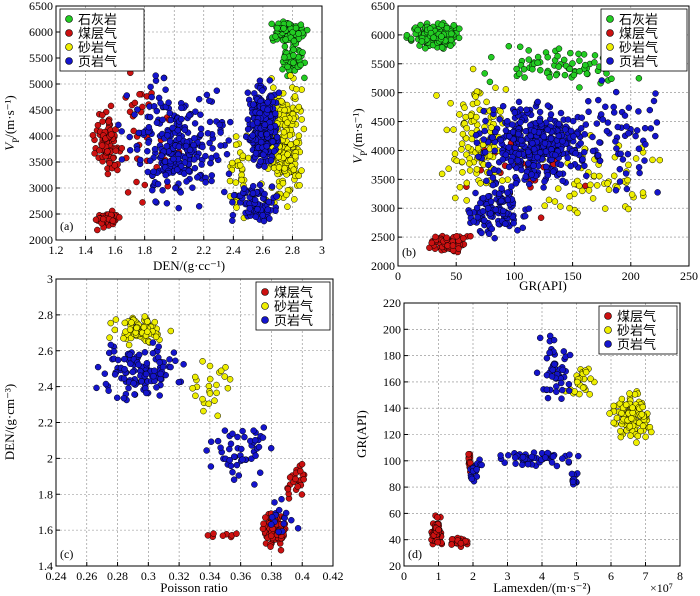  What do you see at coordinates (41, 32) in the screenshot?
I see `y-tick-label: 6000` at bounding box center [41, 32].